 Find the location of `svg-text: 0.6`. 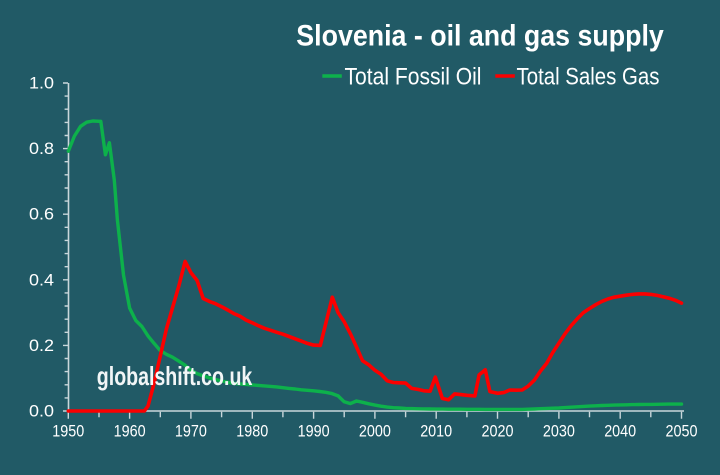

svg-text: 0.6 is located at coordinates (41, 215).